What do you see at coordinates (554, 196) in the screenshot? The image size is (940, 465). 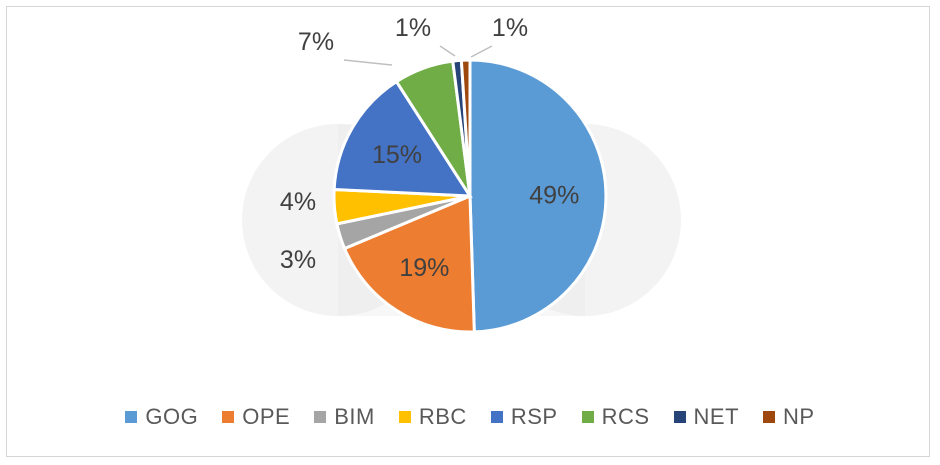 I see `data-label-gog: 49%` at bounding box center [554, 196].